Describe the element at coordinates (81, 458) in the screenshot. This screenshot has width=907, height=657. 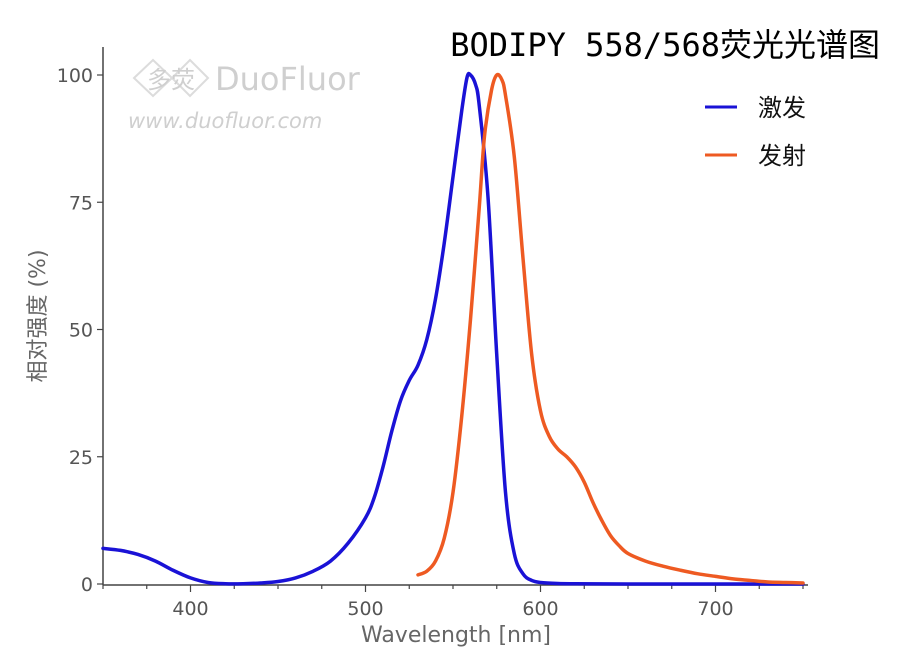
I see `y-tick-label: 25` at that location.